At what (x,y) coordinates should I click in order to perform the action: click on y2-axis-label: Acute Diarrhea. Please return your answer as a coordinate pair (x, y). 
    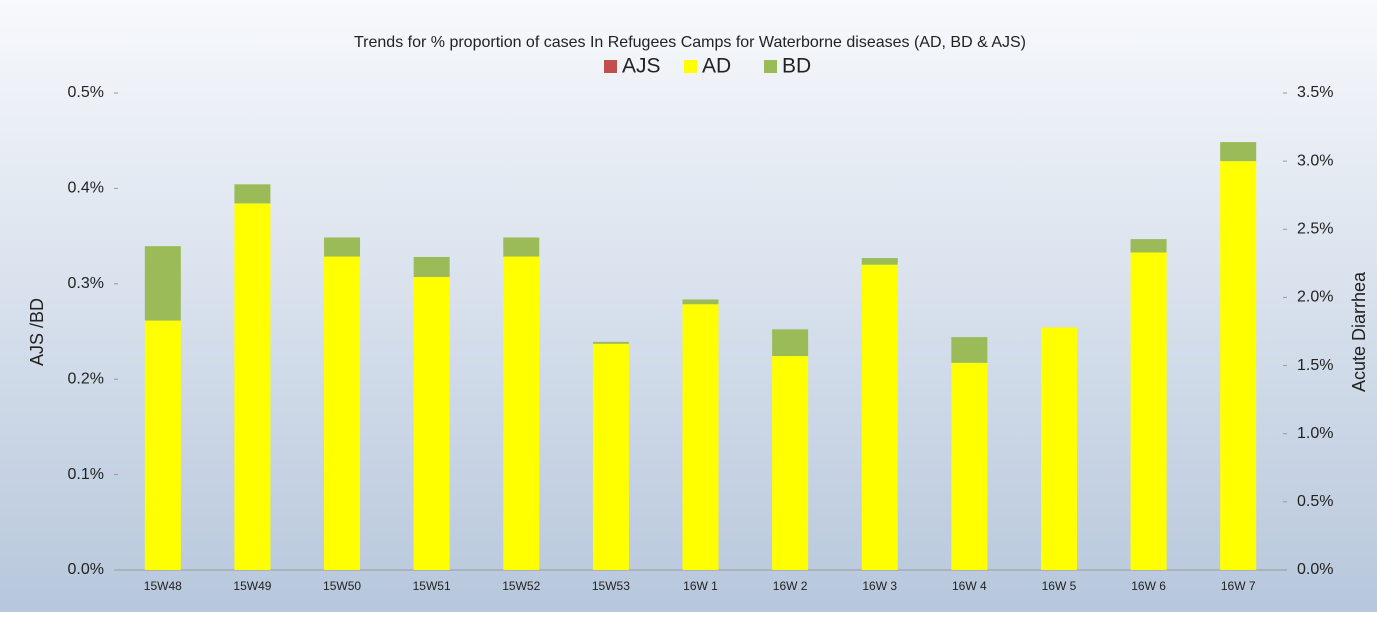
    Looking at the image, I should click on (1359, 331).